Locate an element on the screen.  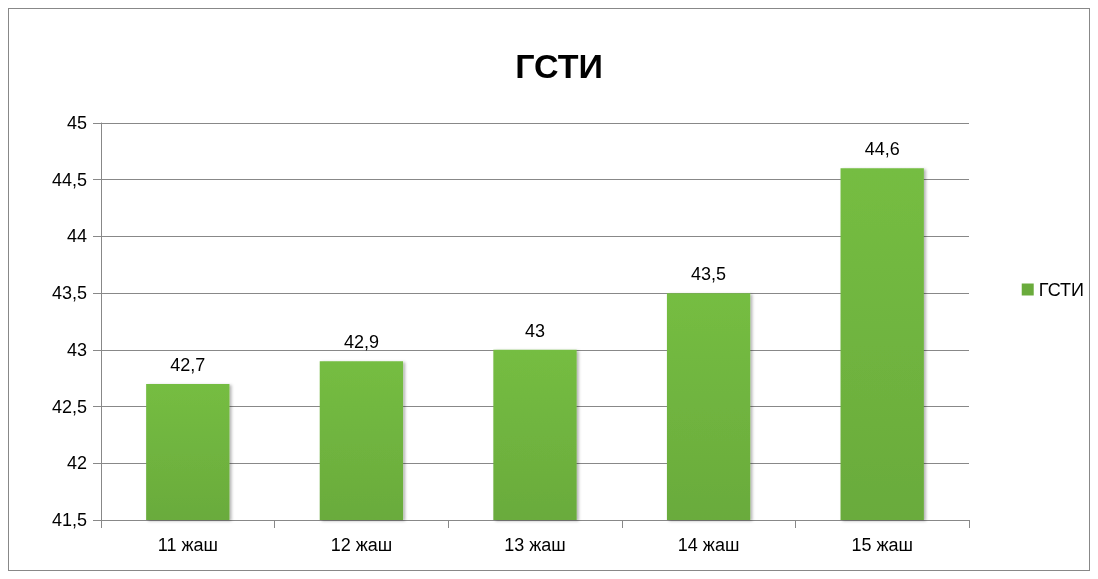
y-tick-label: 41,5 is located at coordinates (69, 520).